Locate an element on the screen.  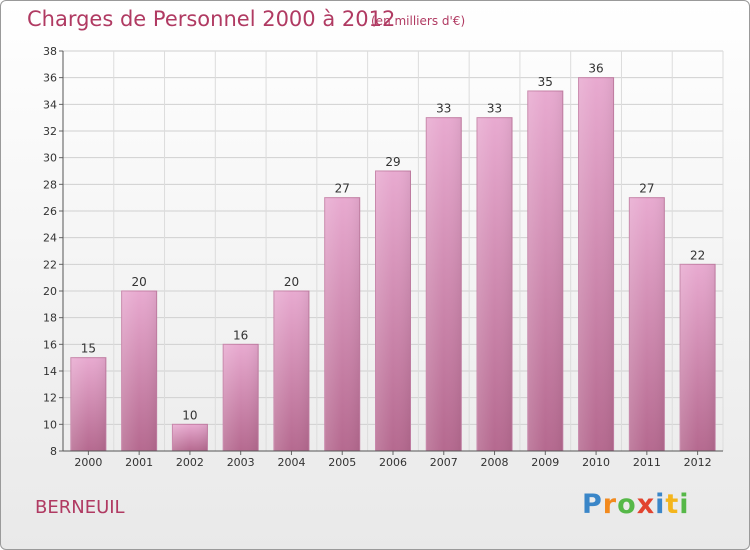
data-label: 16 is located at coordinates (240, 335).